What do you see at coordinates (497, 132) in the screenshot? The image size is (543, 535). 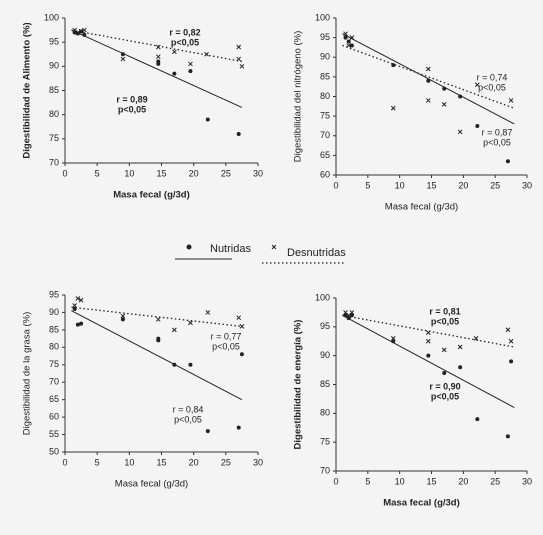 I see `annotation: r = 0,87` at bounding box center [497, 132].